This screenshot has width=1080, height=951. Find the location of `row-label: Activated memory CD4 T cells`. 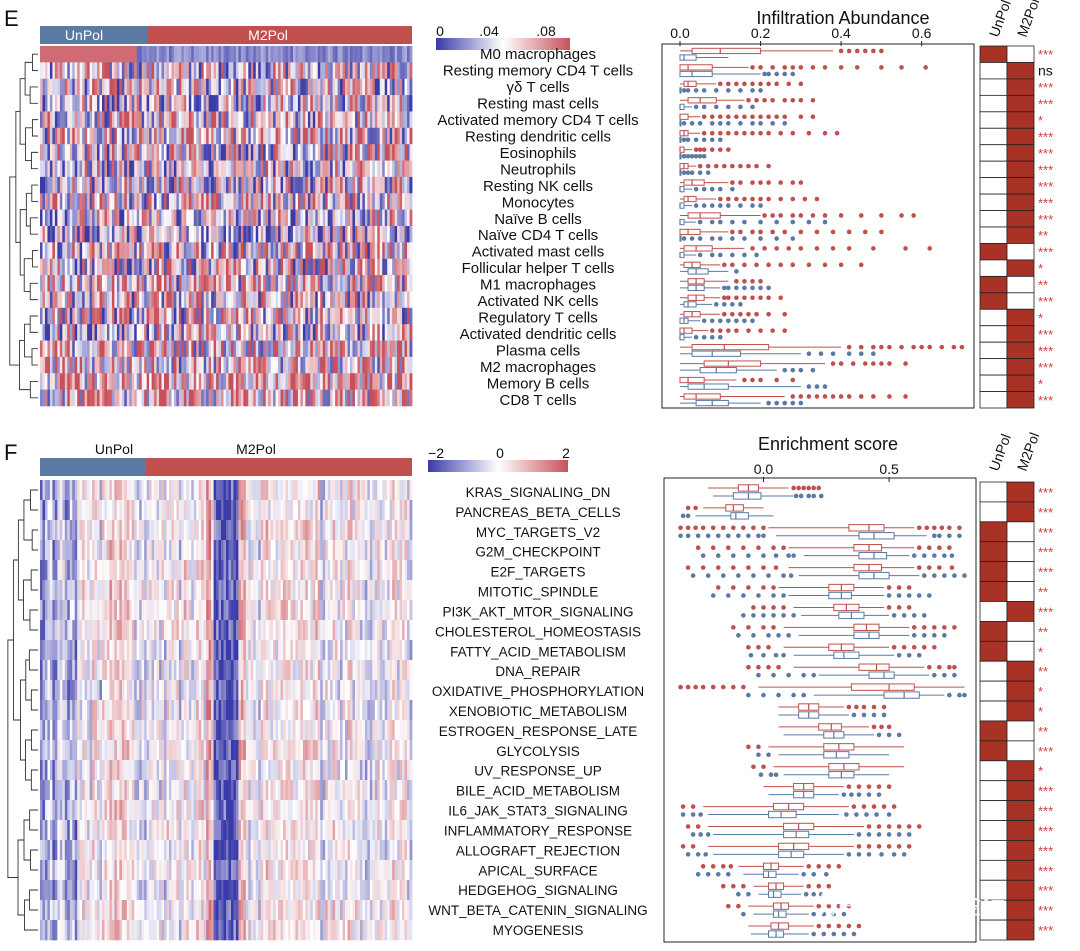

row-label: Activated memory CD4 T cells is located at coordinates (537, 120).